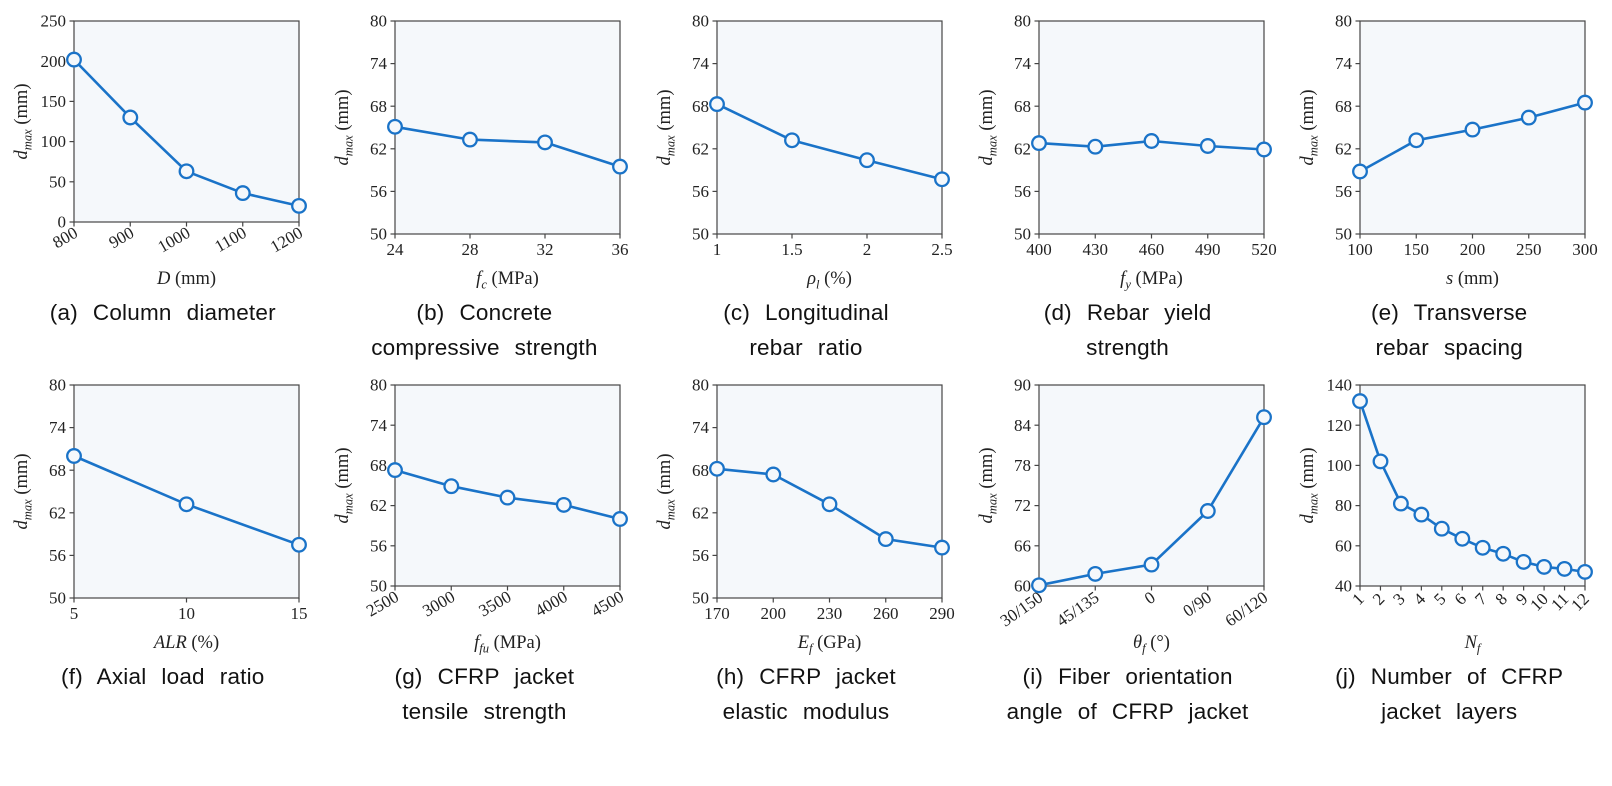 Image resolution: width=1612 pixels, height=786 pixels. Describe the element at coordinates (1022, 545) in the screenshot. I see `svg-text: 66` at that location.